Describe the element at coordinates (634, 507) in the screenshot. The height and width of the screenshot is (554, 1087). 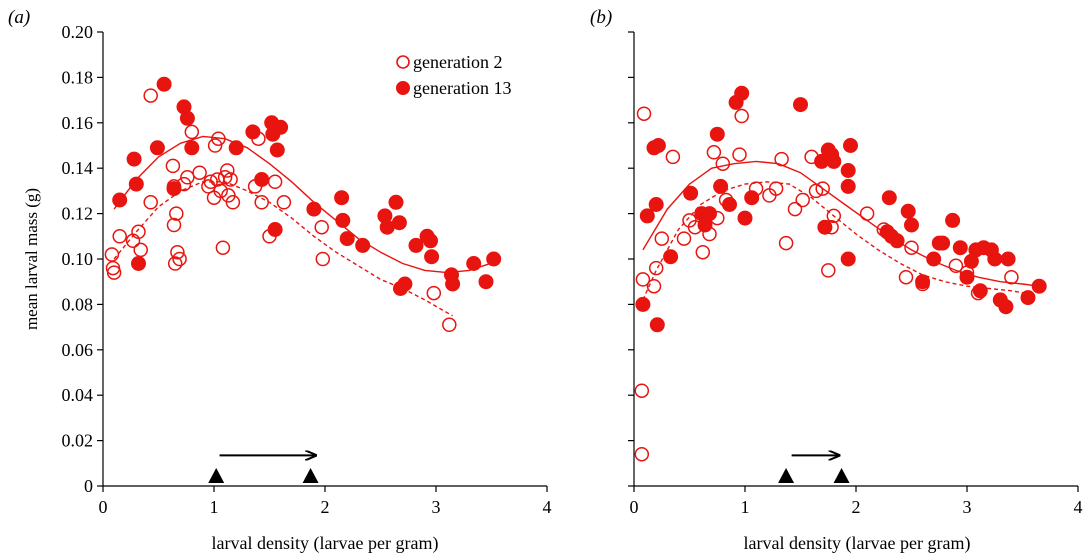
I see `x-tick-label-b: 0` at that location.